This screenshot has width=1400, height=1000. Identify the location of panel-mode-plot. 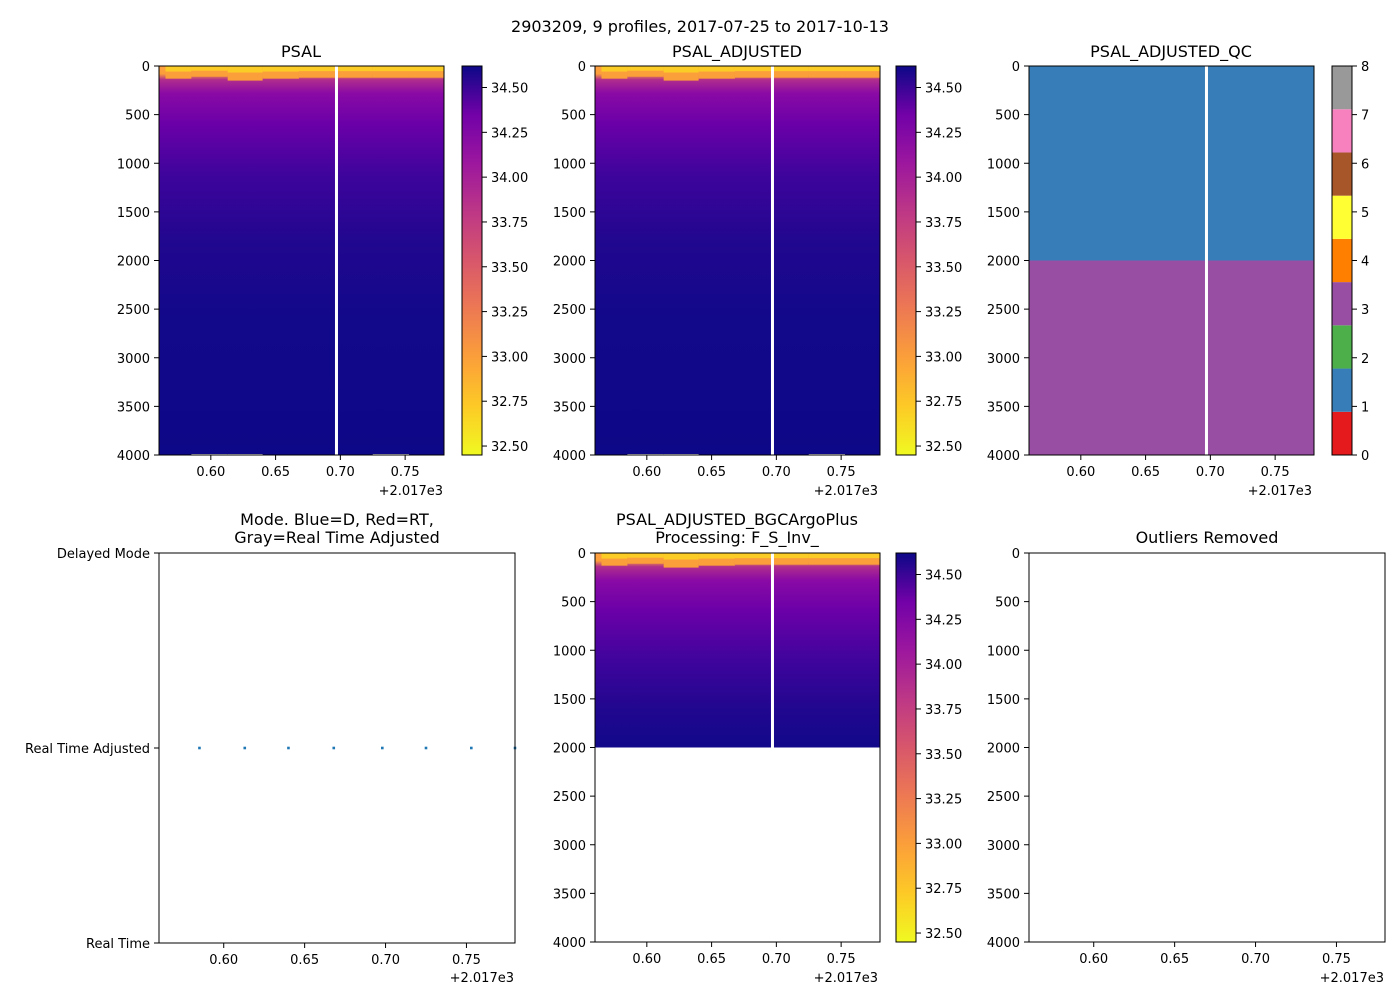
(357, 748).